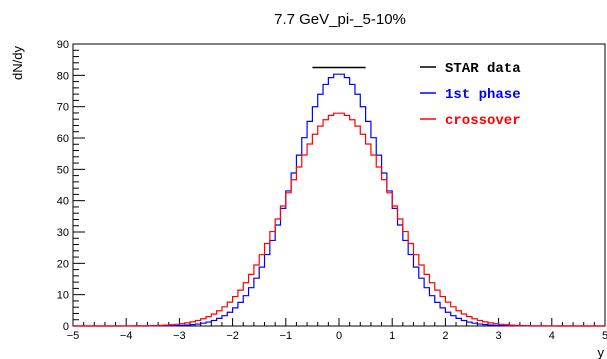 This screenshot has height=359, width=607. Describe the element at coordinates (63, 296) in the screenshot. I see `y-tick-label: 10` at that location.